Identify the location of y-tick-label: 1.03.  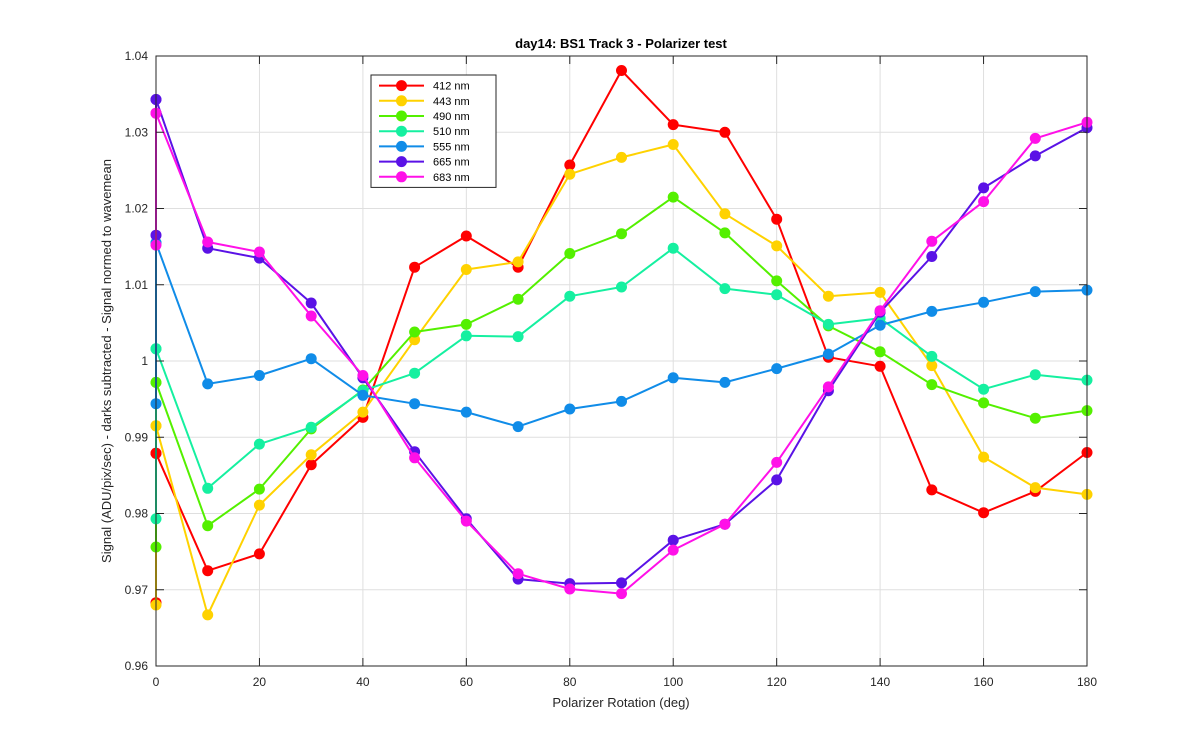
(137, 132).